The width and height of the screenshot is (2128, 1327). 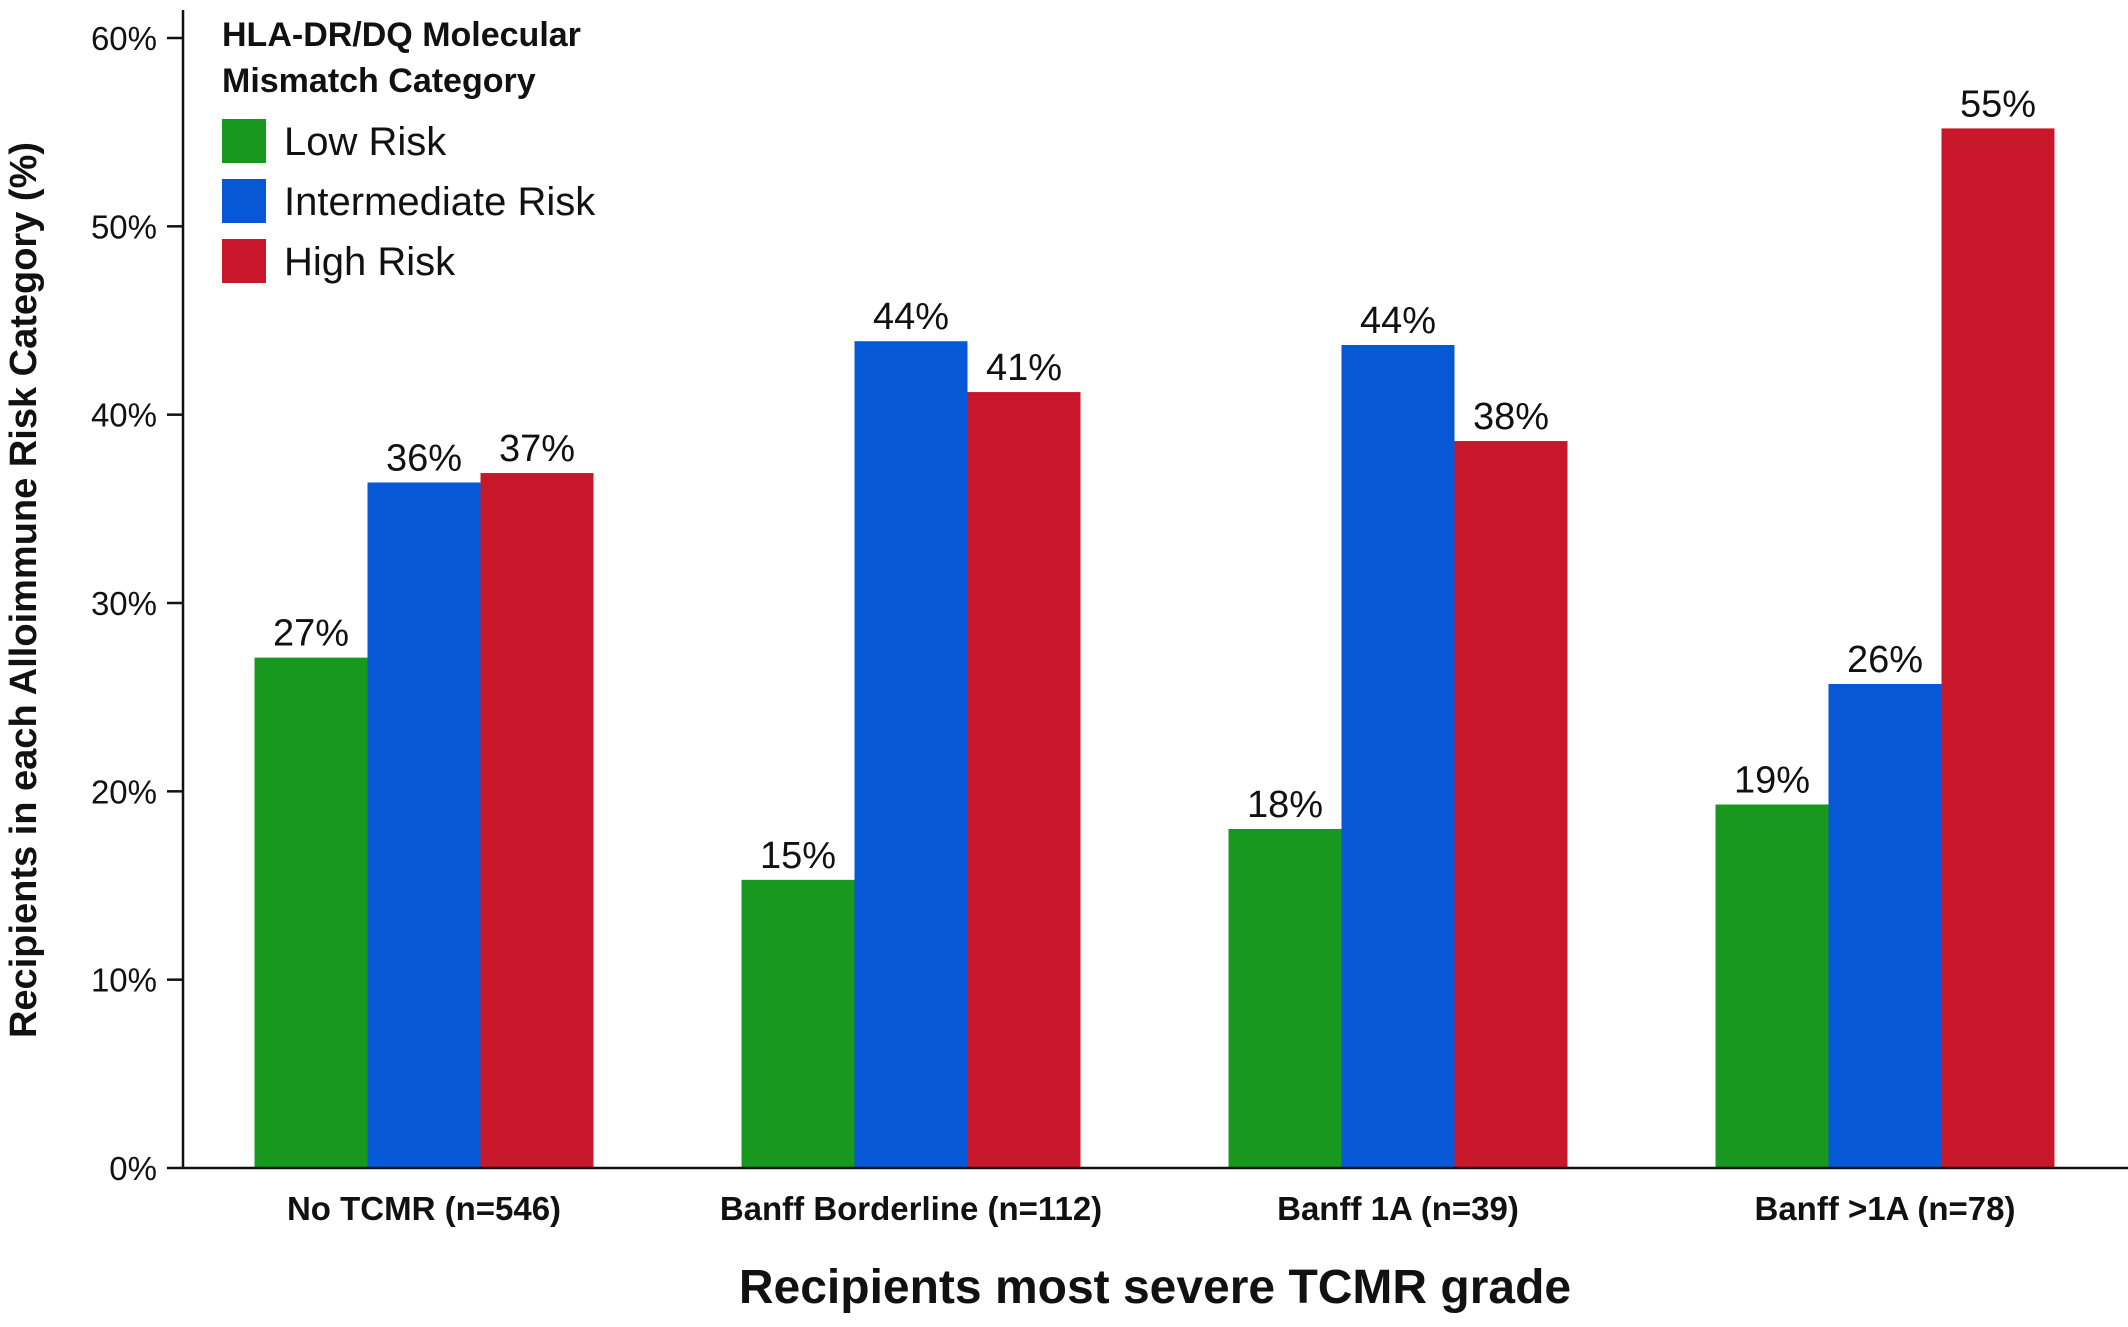 I want to click on x-category-label: Banff >1A (n=78), so click(x=1884, y=1208).